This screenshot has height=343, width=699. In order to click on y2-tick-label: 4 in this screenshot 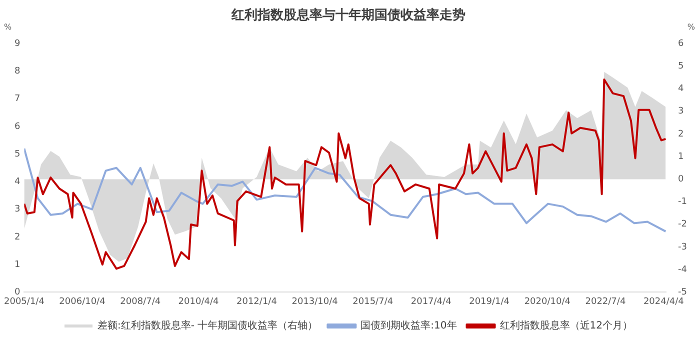, I will do `click(681, 89)`.